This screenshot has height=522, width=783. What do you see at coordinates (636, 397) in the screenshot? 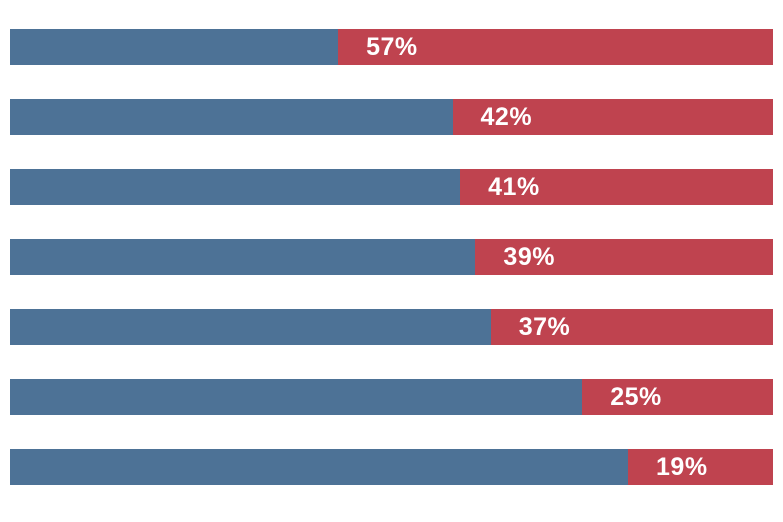
I see `bar-value-label: 25%` at bounding box center [636, 397].